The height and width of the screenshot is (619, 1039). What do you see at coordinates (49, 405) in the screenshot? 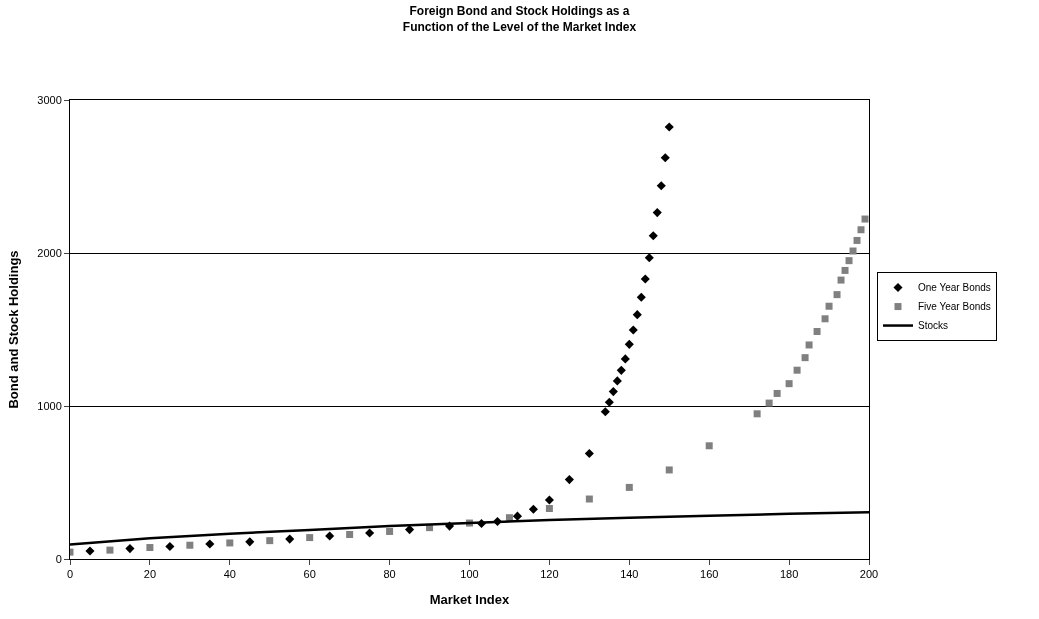
I see `y-tick-label: 1000` at bounding box center [49, 405].